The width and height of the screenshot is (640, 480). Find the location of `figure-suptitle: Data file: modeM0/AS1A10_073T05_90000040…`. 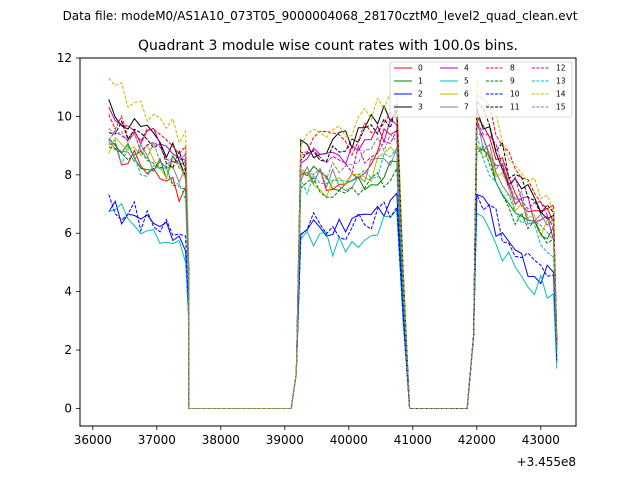

figure-suptitle: Data file: modeM0/AS1A10_073T05_90000040… is located at coordinates (320, 16).